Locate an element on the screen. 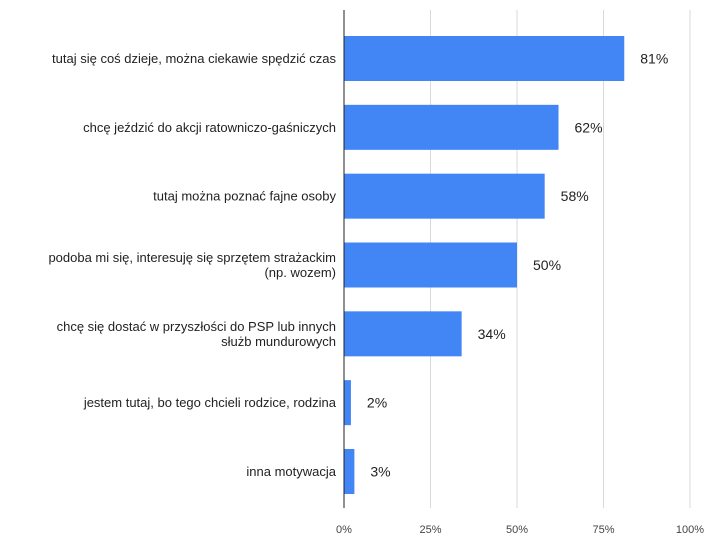 The image size is (713, 558). x-tick-label-100: 100% is located at coordinates (690, 530).